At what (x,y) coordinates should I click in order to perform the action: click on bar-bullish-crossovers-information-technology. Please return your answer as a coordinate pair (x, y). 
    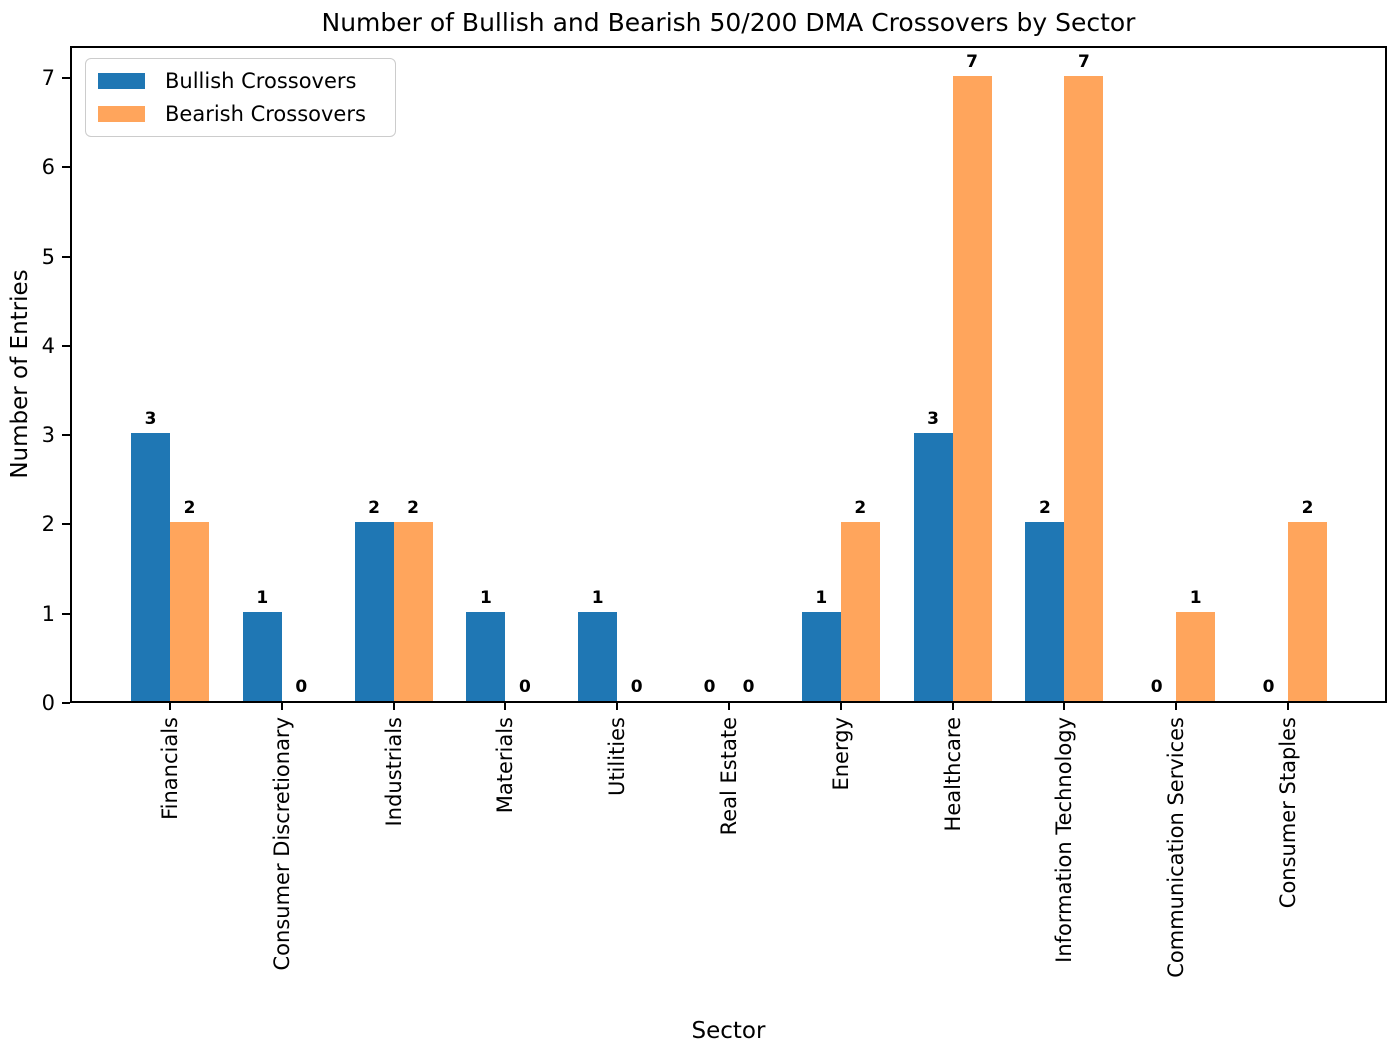
    Looking at the image, I should click on (1045, 611).